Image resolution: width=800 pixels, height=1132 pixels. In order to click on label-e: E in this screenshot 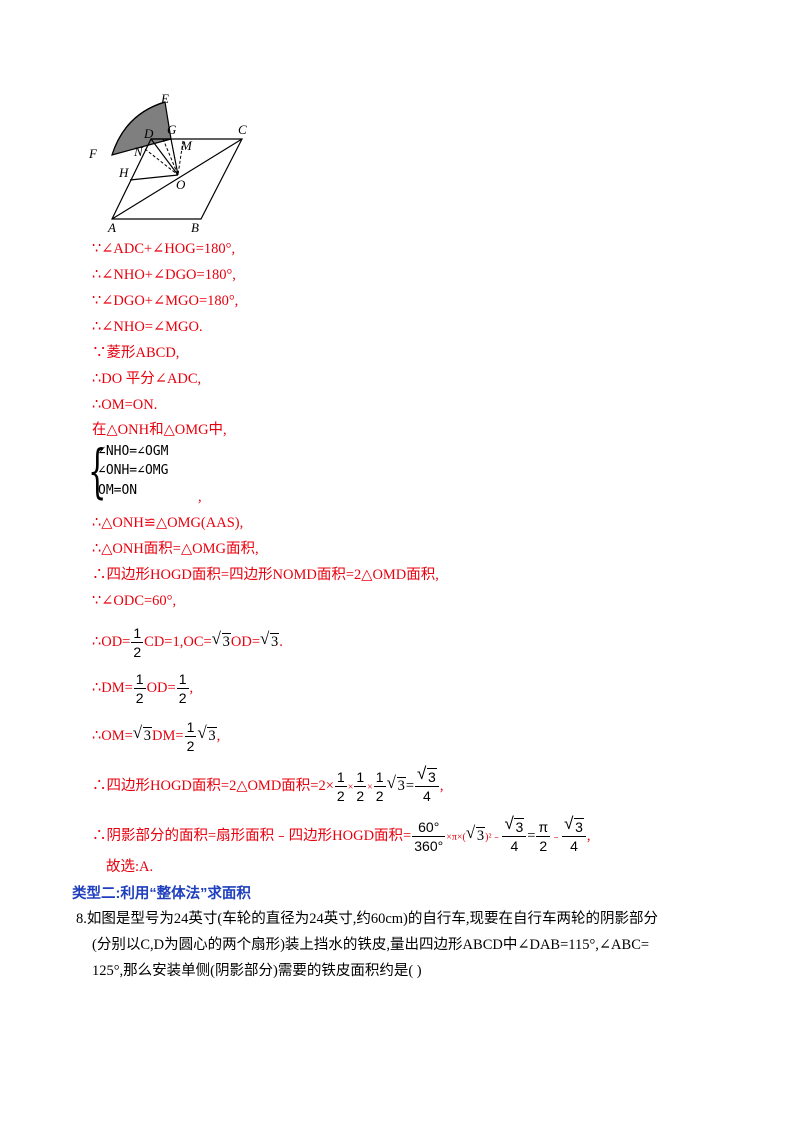, I will do `click(164, 99)`.